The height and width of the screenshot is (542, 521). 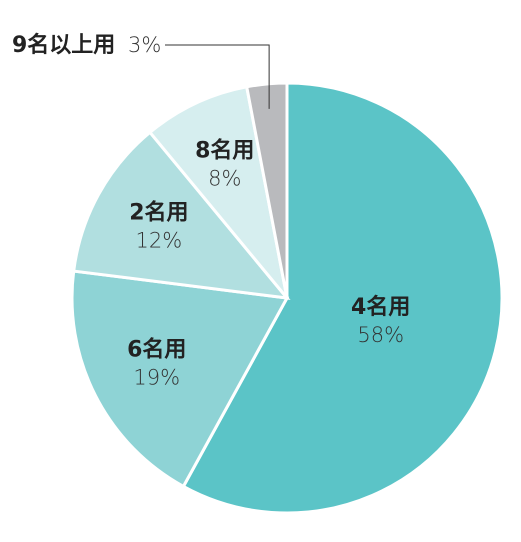 What do you see at coordinates (156, 349) in the screenshot?
I see `category-label: 6名用` at bounding box center [156, 349].